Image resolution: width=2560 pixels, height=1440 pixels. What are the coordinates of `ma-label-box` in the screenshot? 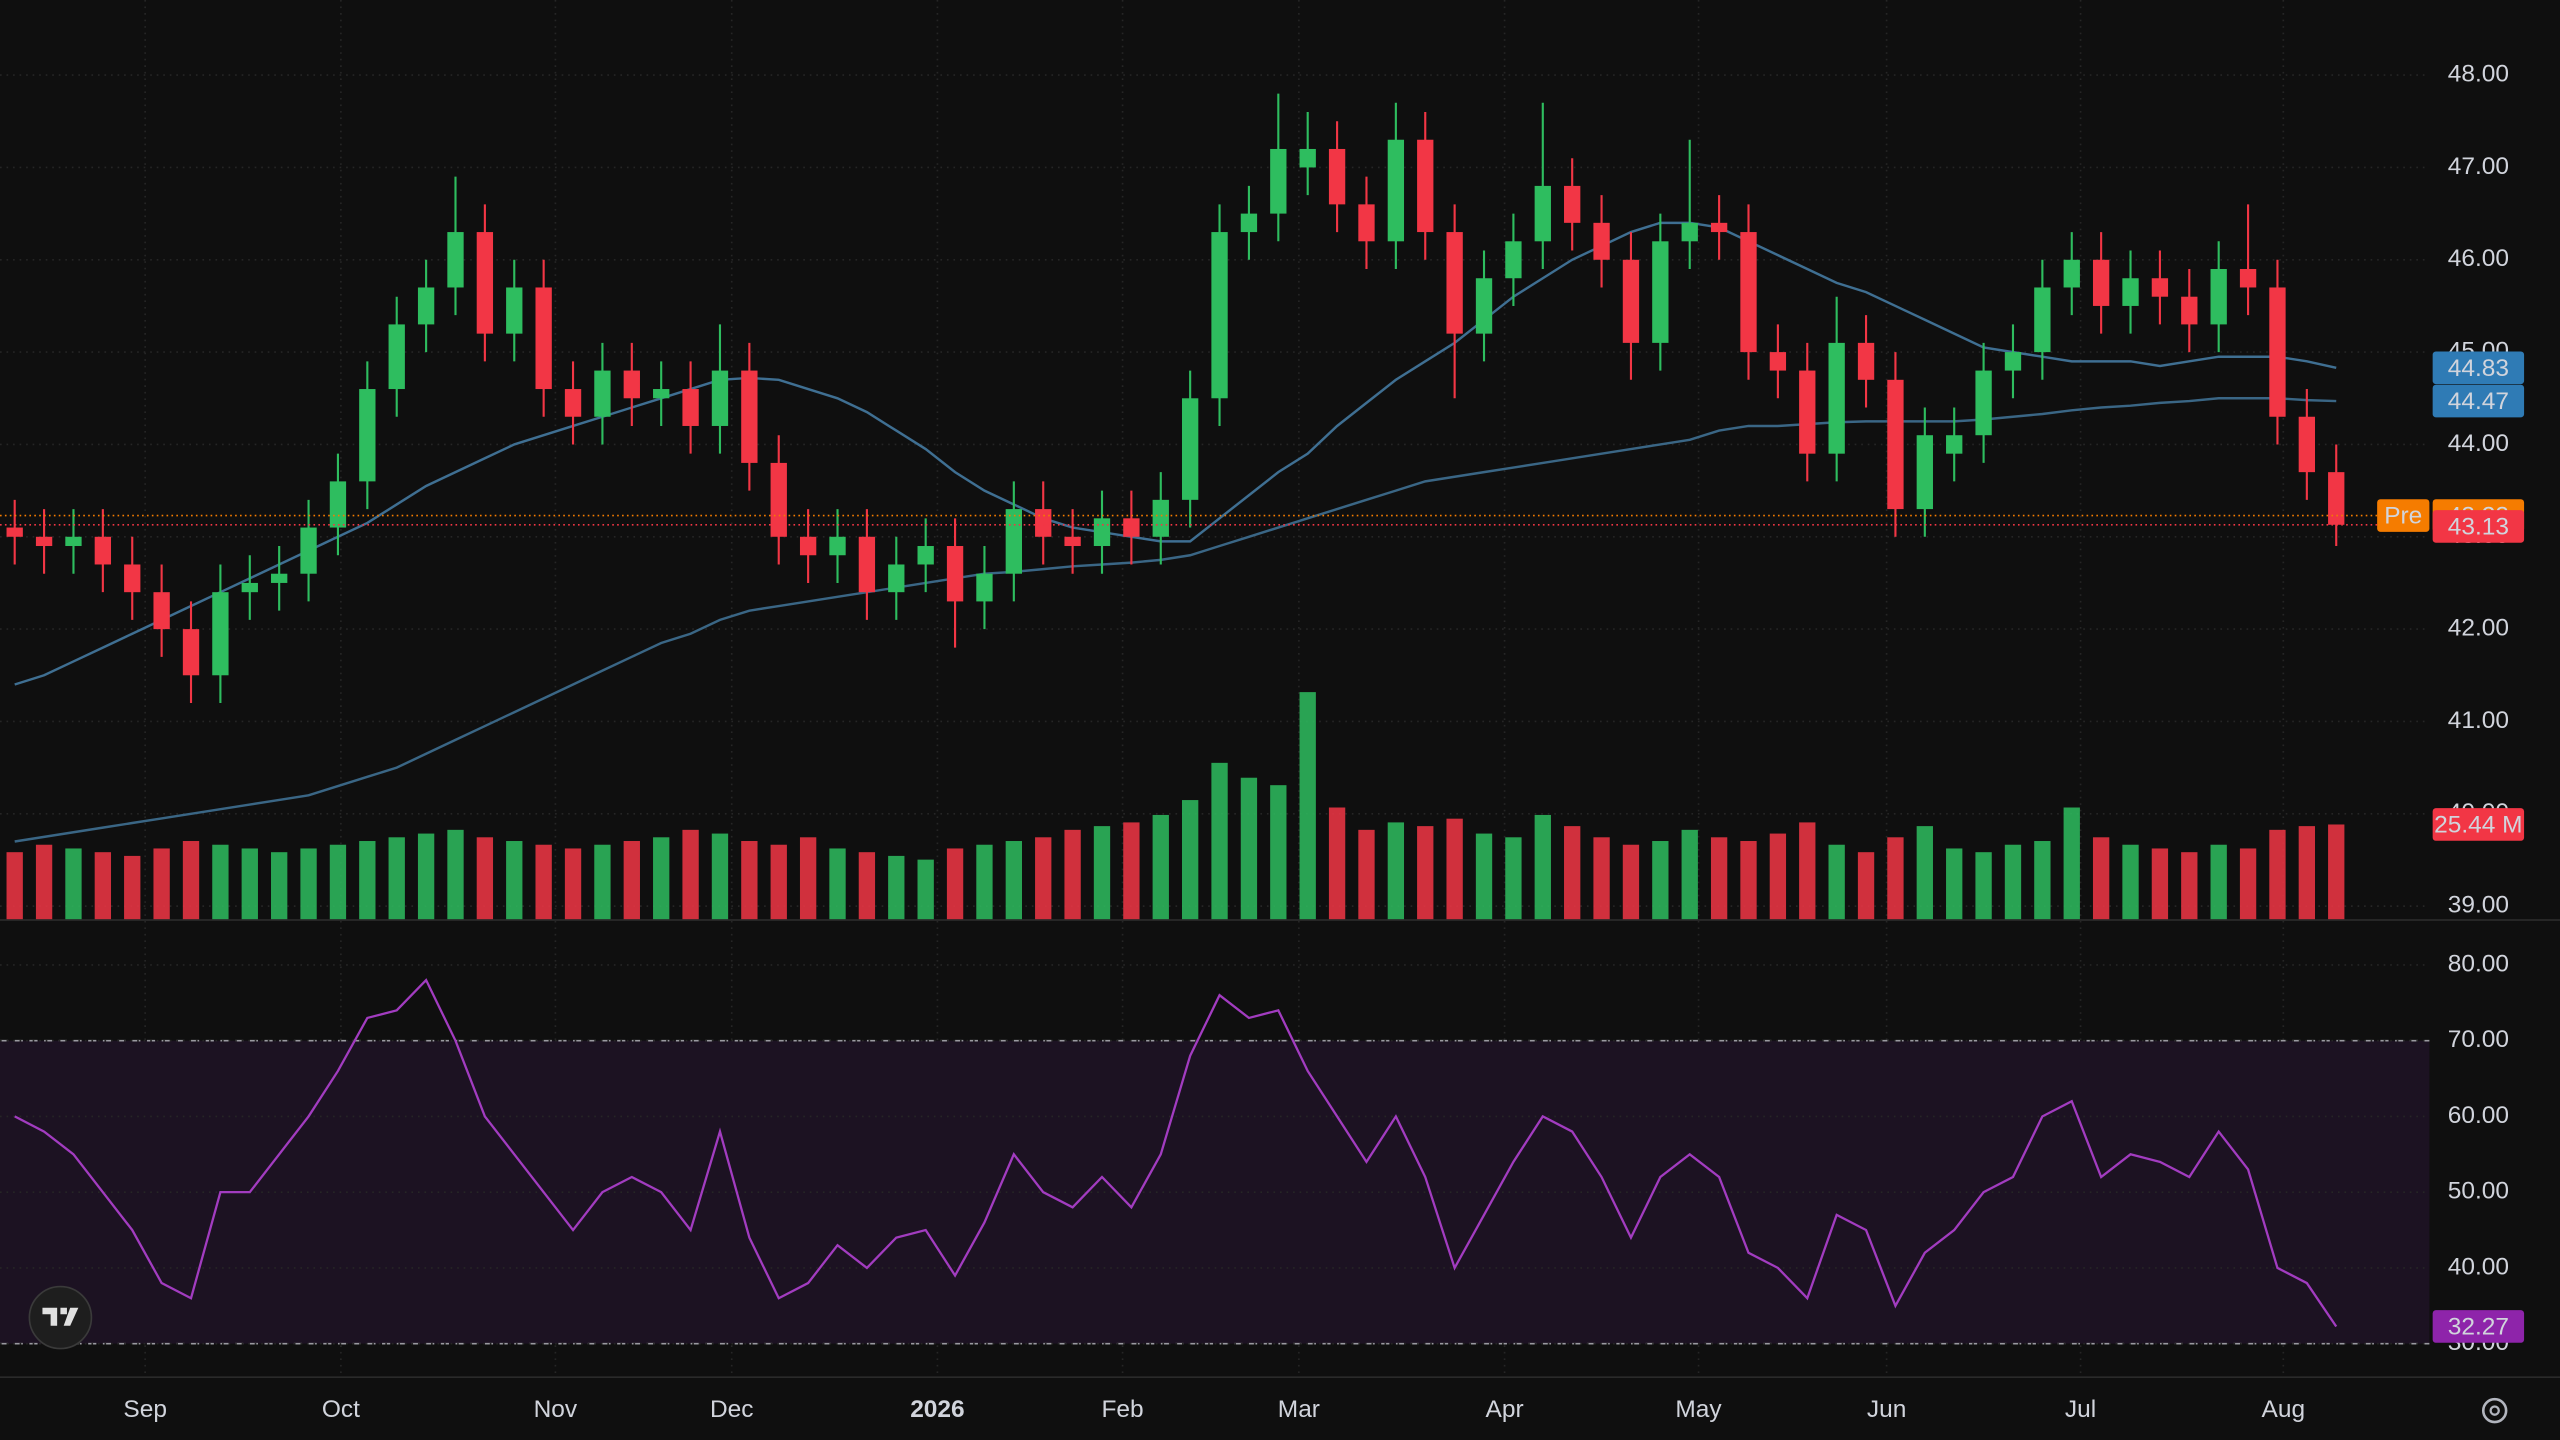 It's located at (2478, 401).